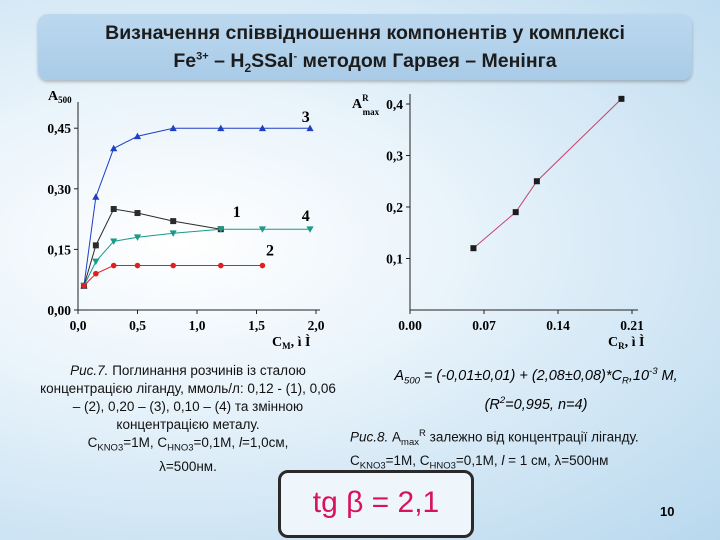  I want to click on caption-8-kno3: KNO3, so click(372, 466).